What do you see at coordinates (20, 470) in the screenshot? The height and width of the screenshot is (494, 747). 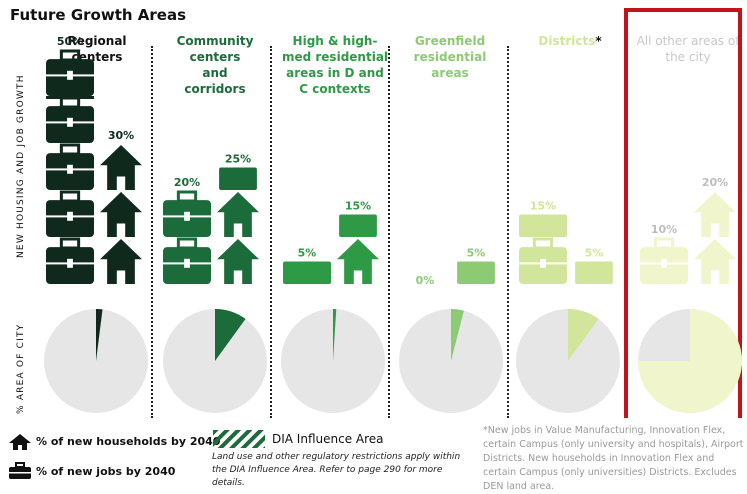 I see `briefcase-icon` at bounding box center [20, 470].